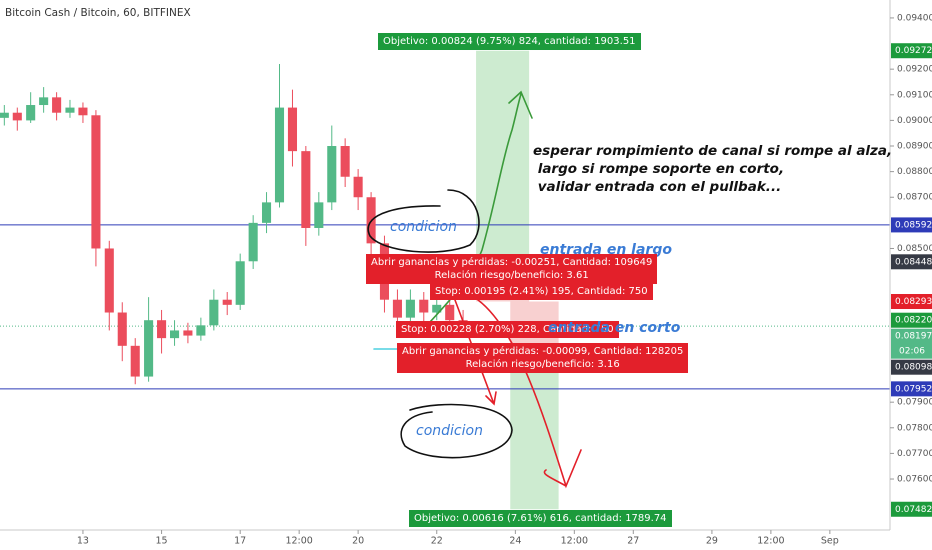 The height and width of the screenshot is (550, 932). What do you see at coordinates (911, 275) in the screenshot?
I see `price-axis-bg` at bounding box center [911, 275].